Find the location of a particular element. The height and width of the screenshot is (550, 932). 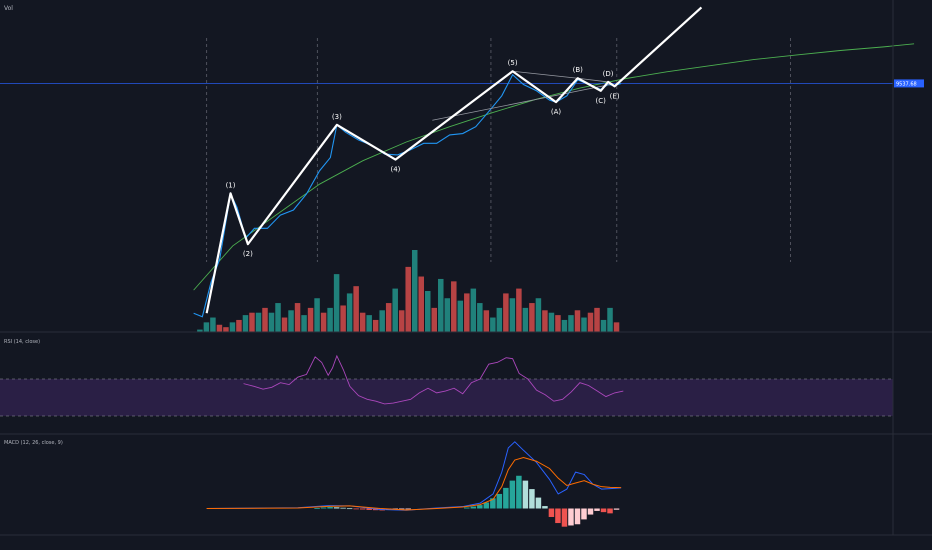

rsi-band is located at coordinates (446, 397).